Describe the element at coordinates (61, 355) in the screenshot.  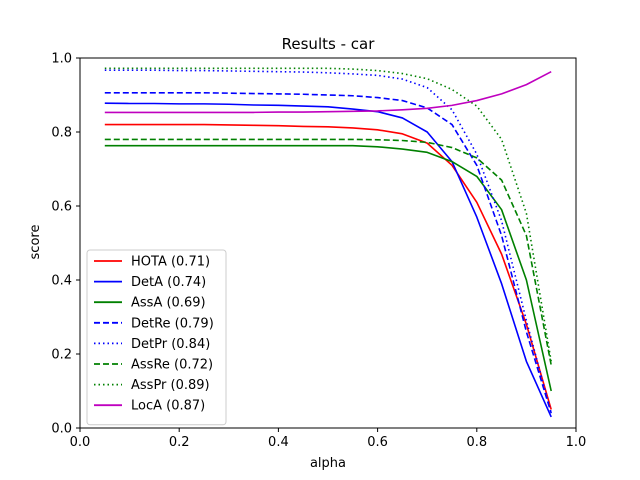
I see `y-tick-label: 0.2` at that location.